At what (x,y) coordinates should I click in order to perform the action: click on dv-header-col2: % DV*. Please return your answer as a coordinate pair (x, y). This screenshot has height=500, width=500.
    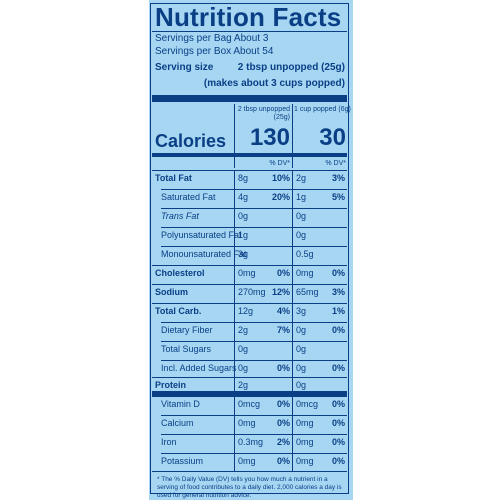
    Looking at the image, I should click on (335, 163).